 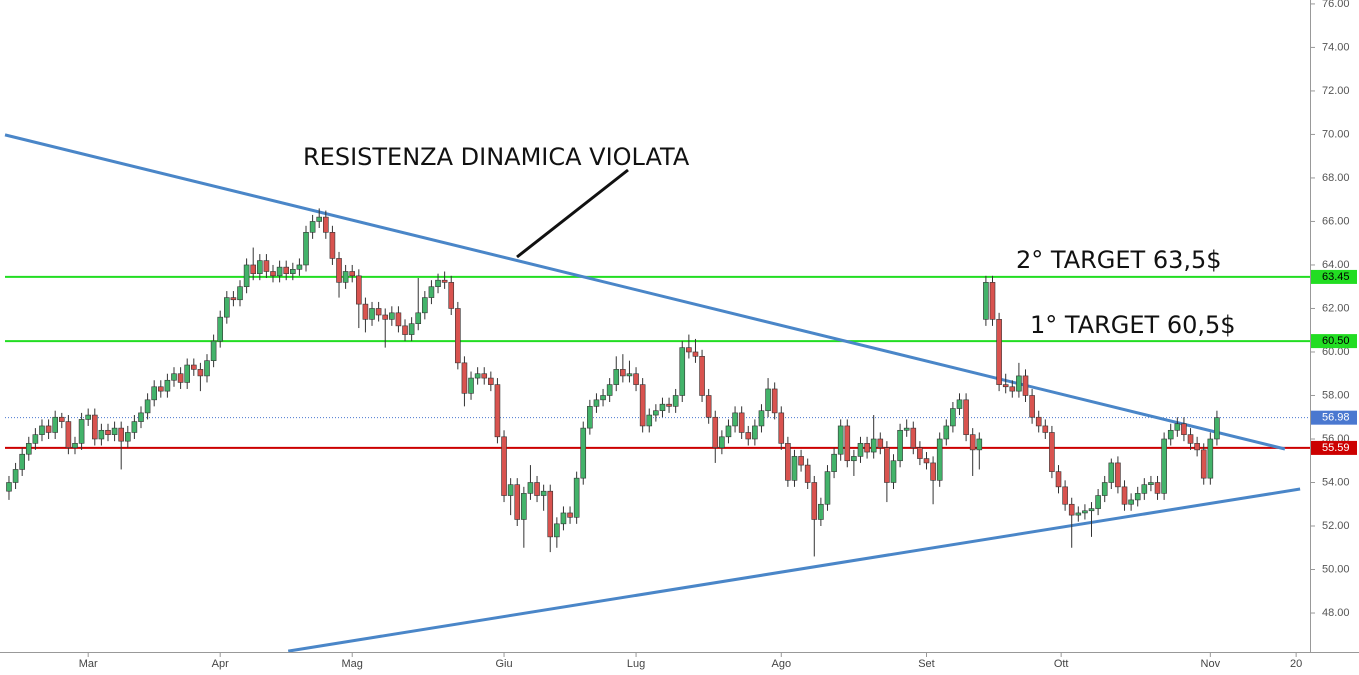 What do you see at coordinates (220, 664) in the screenshot?
I see `x-tick-label: Apr` at bounding box center [220, 664].